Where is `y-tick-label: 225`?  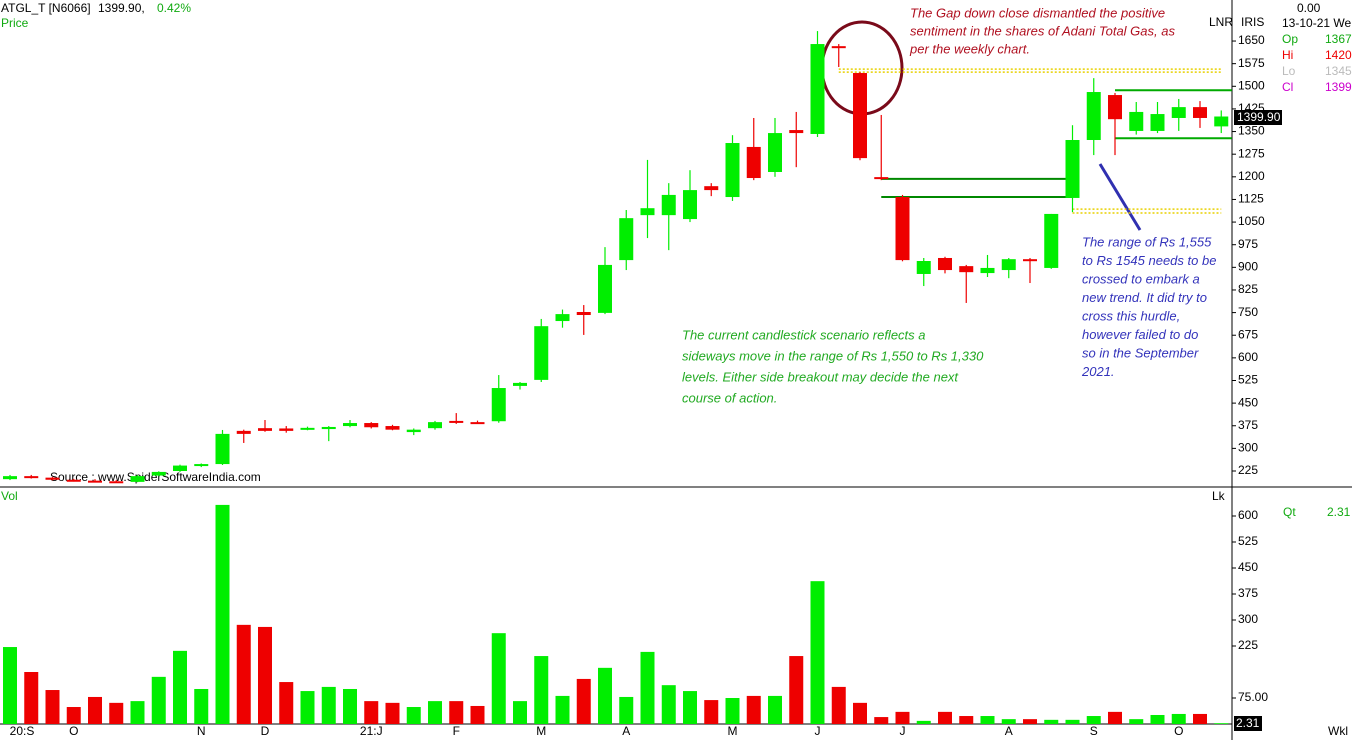
y-tick-label: 225 is located at coordinates (1248, 470).